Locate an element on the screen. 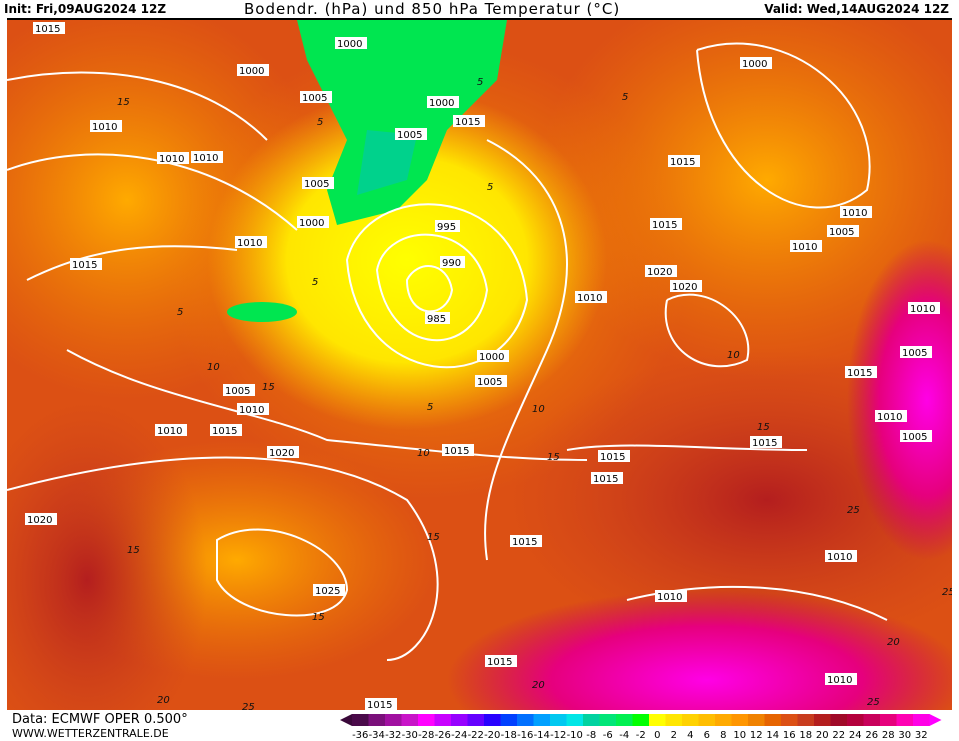 The image size is (959, 741). legend-tick: 20 is located at coordinates (822, 735).